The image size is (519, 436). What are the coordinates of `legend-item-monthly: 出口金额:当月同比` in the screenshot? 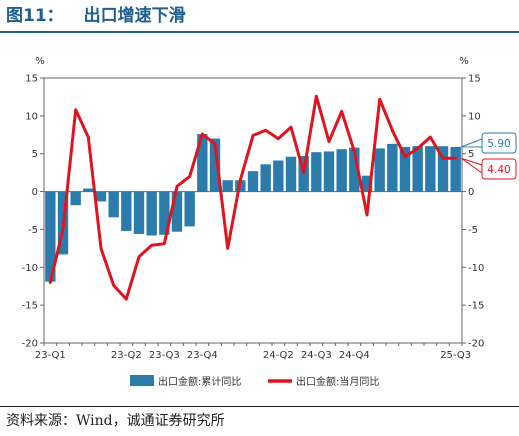 It's located at (323, 381).